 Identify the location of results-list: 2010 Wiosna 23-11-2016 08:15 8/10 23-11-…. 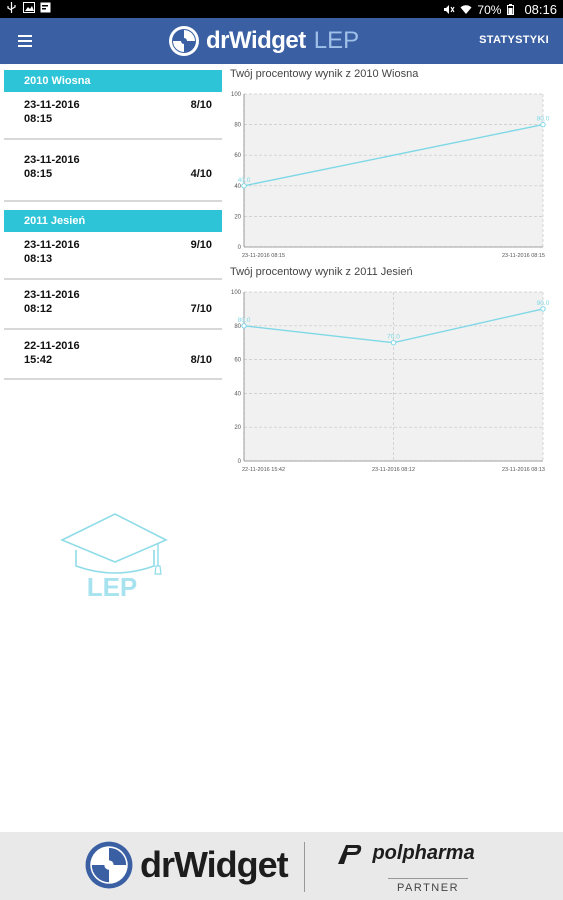
(113, 225).